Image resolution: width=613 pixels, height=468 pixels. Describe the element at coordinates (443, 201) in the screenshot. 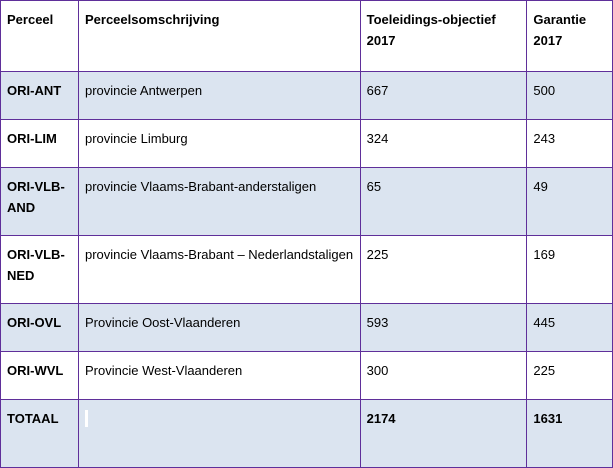

I see `row-objective: 65` at that location.